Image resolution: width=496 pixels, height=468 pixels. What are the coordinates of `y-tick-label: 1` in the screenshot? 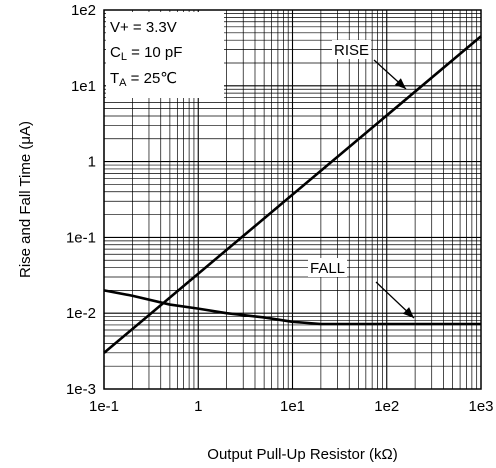 It's located at (92, 162).